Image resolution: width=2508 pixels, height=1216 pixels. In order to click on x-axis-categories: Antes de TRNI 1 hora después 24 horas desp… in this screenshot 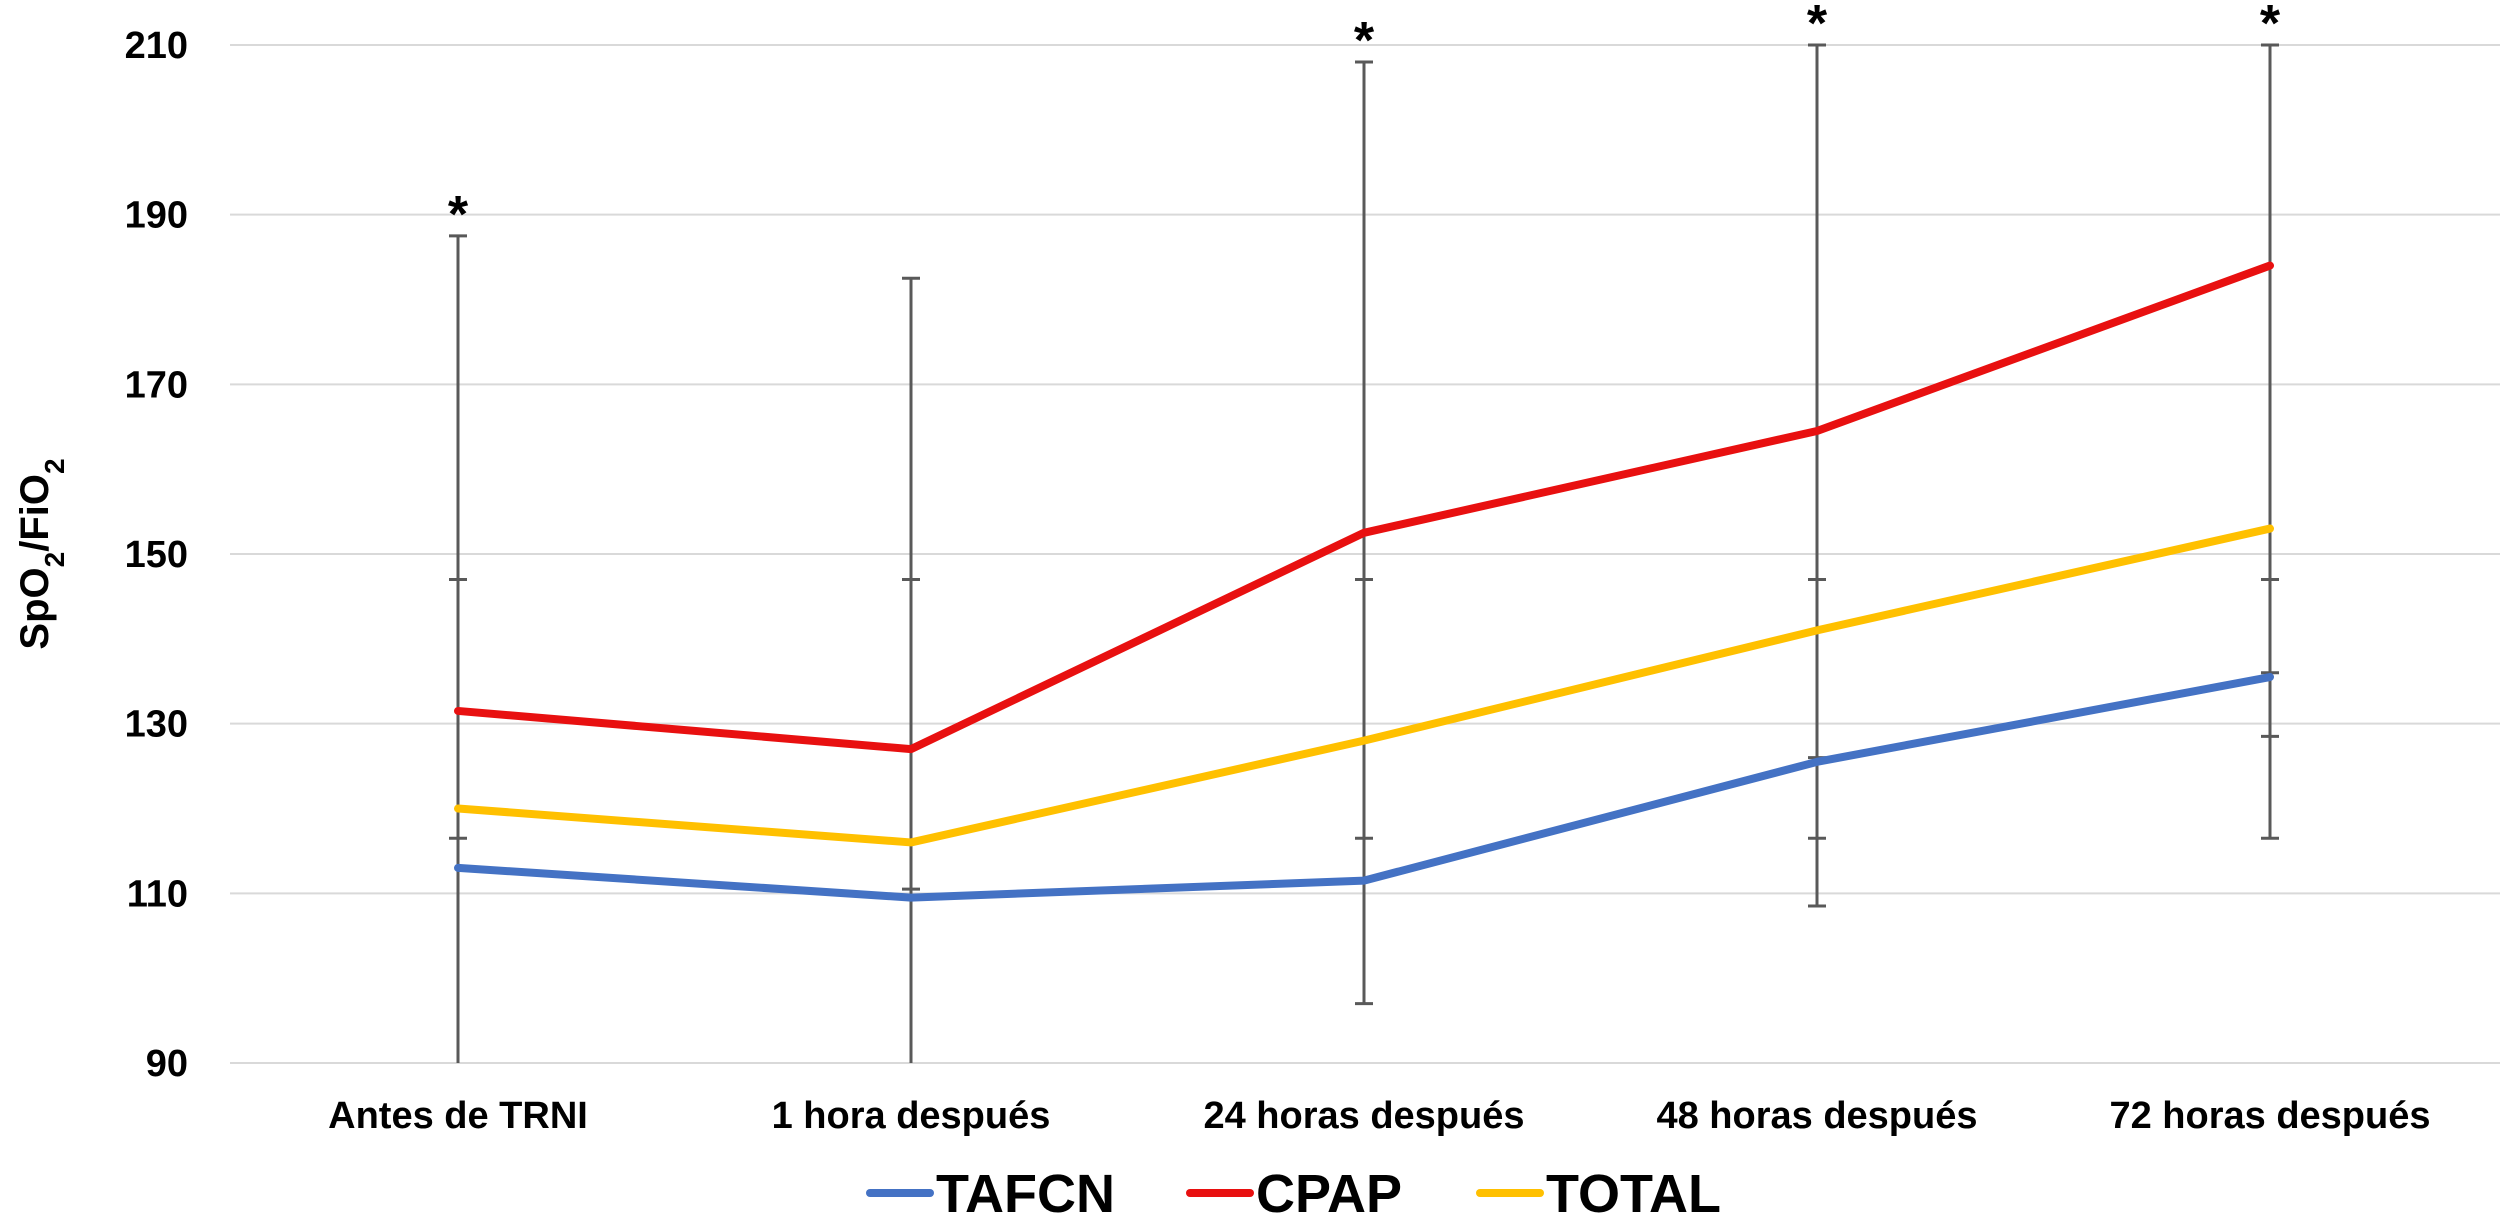, I will do `click(1379, 1116)`.